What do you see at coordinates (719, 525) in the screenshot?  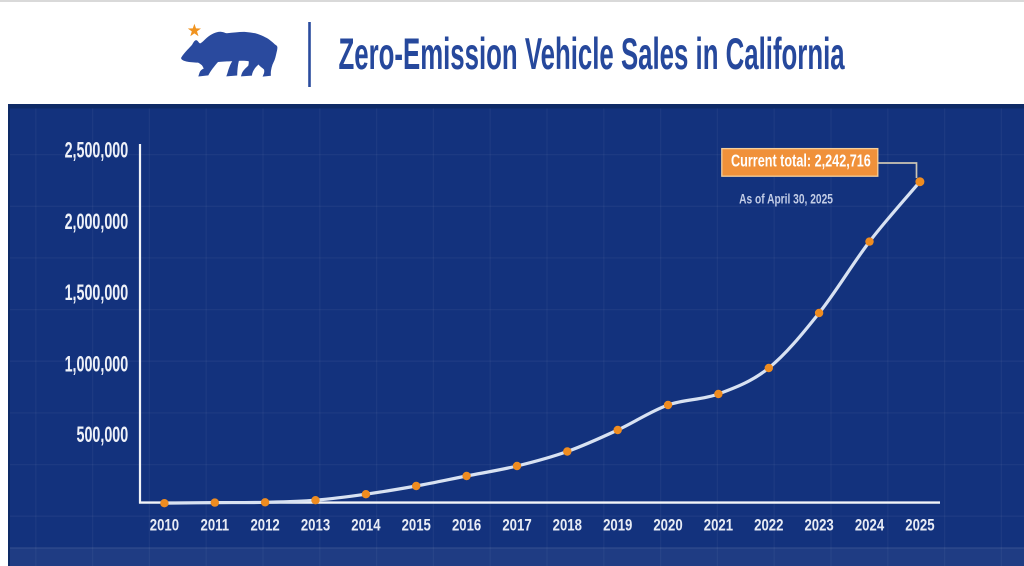 I see `svg-text: 2021` at bounding box center [719, 525].